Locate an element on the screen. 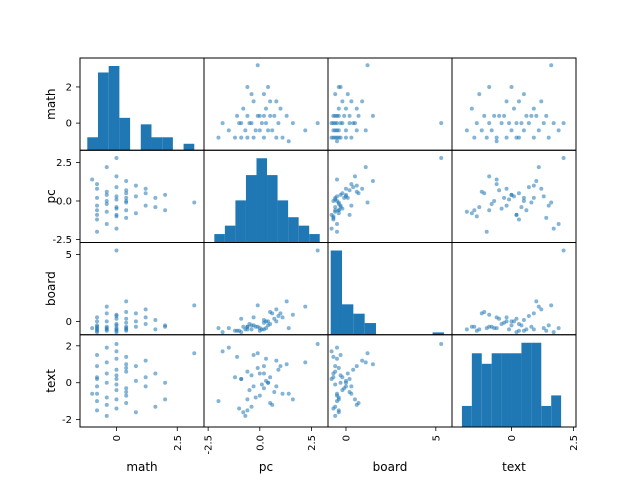 This screenshot has height=480, width=640. y-tick-label-text-1: 0 is located at coordinates (69, 383).